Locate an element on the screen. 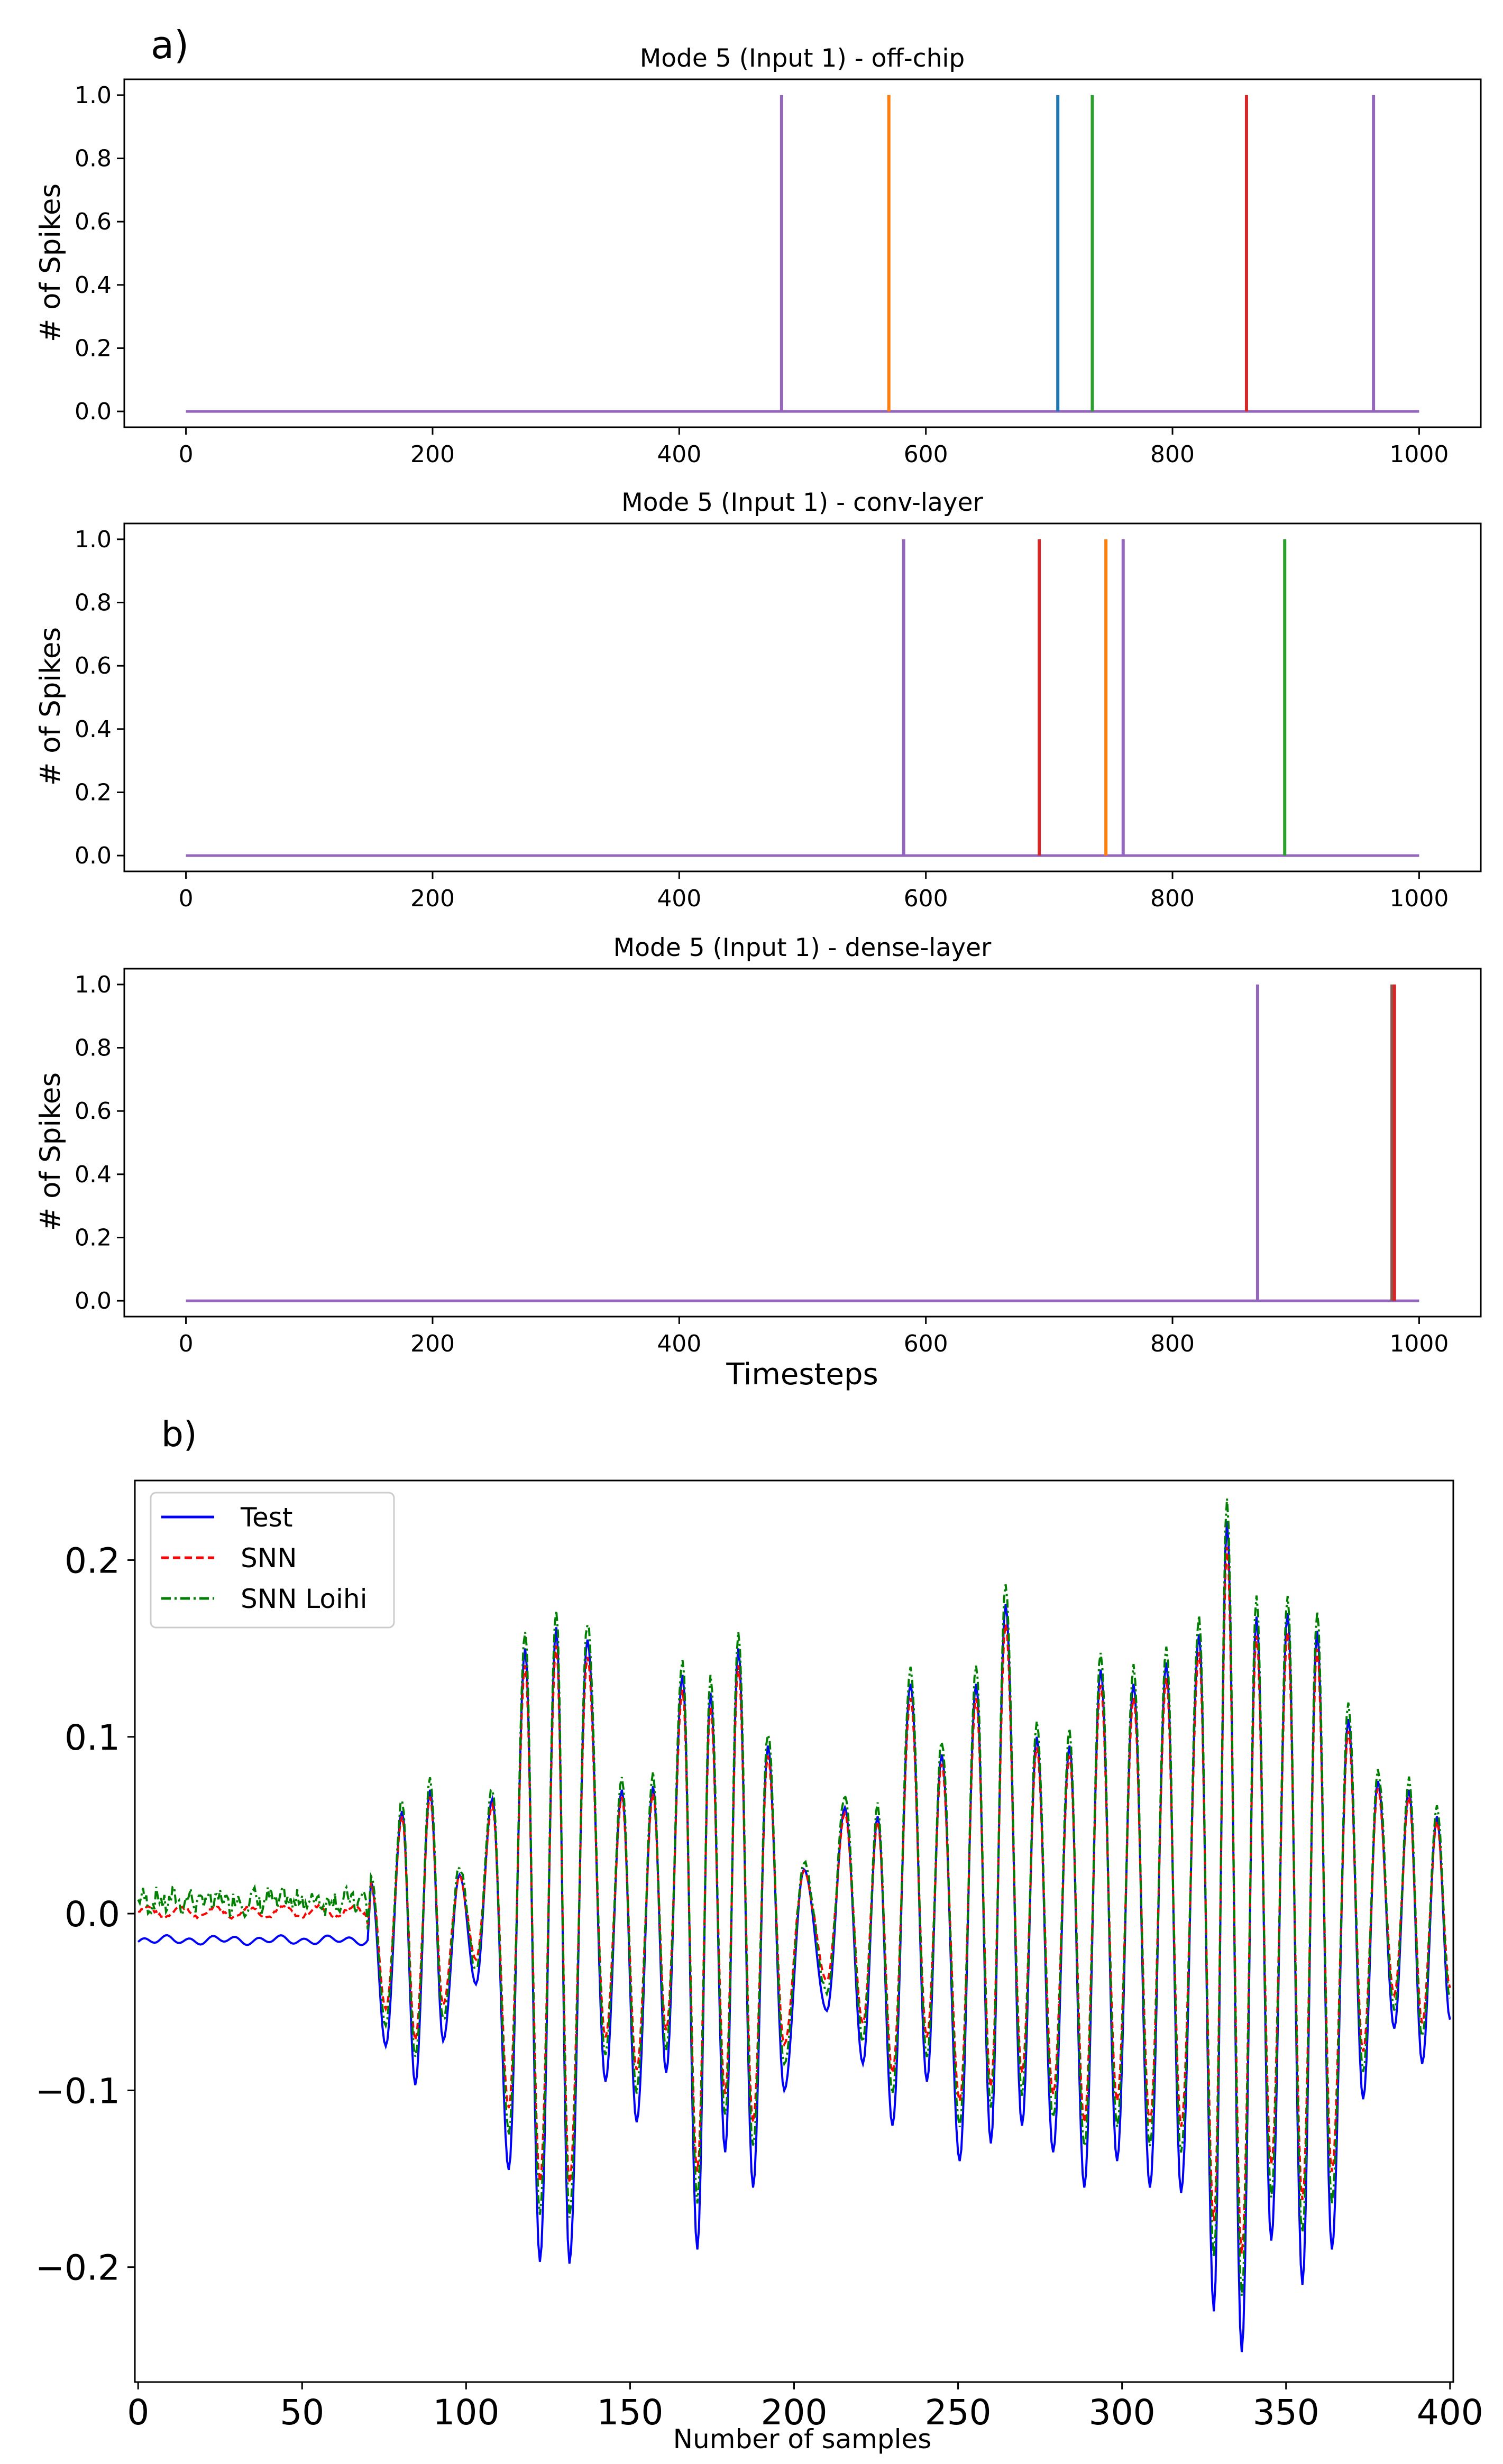 Image resolution: width=1503 pixels, height=2464 pixels. x-tick-label: 300 is located at coordinates (1122, 2412).